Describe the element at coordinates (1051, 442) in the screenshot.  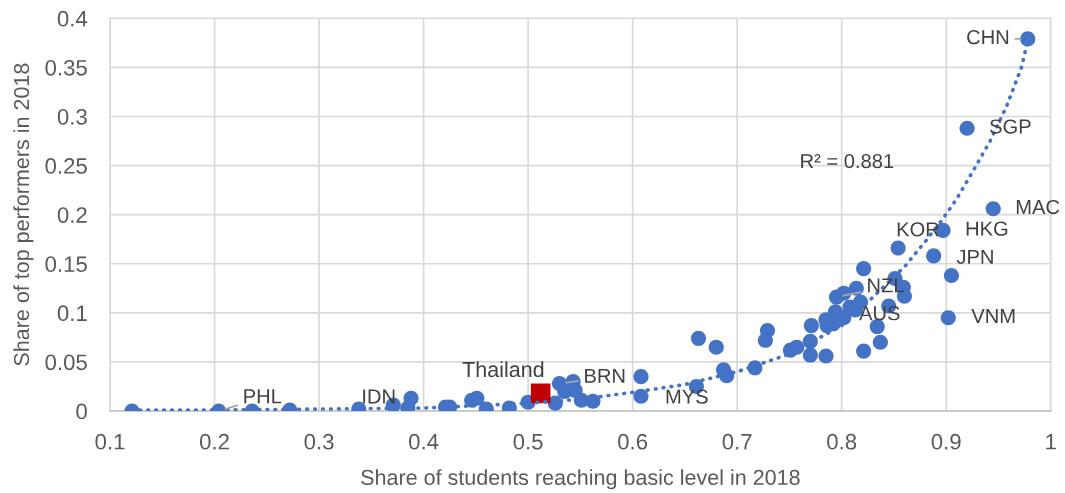
I see `x-tick-label: 1` at that location.